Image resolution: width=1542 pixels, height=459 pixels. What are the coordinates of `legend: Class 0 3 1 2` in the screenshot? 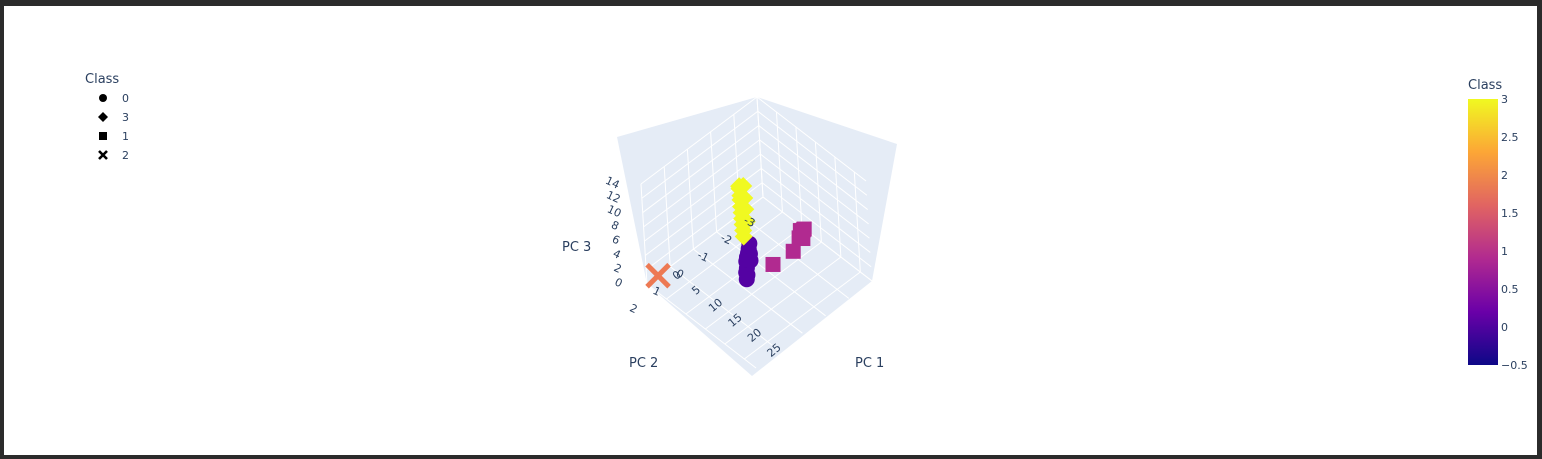 It's located at (107, 117).